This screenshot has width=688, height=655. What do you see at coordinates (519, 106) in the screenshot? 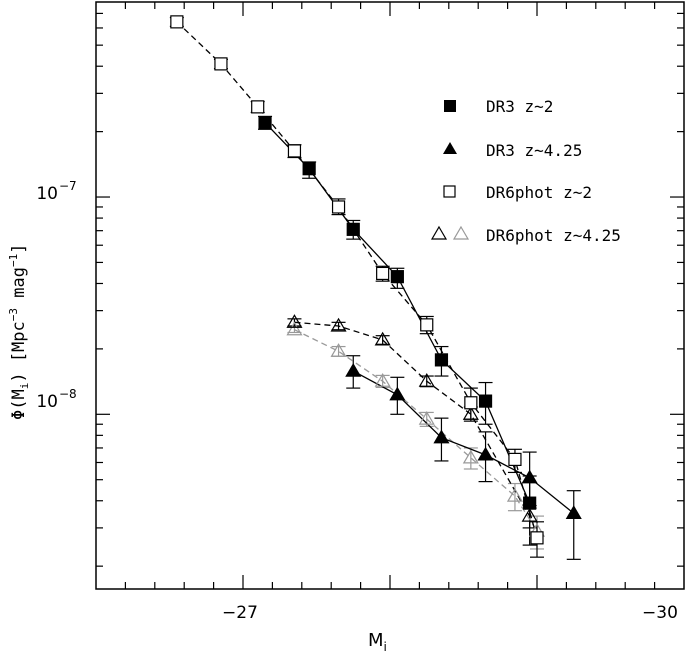
I see `legend-label-dr3-z2: DR3 z~2` at bounding box center [519, 106].